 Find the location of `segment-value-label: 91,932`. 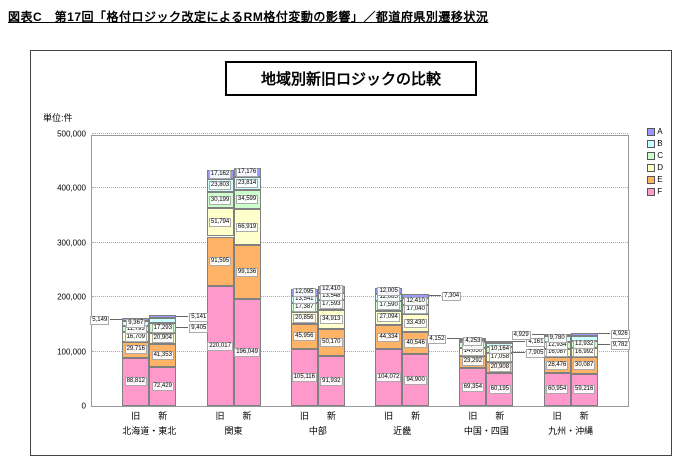

segment-value-label: 91,932 is located at coordinates (331, 381).